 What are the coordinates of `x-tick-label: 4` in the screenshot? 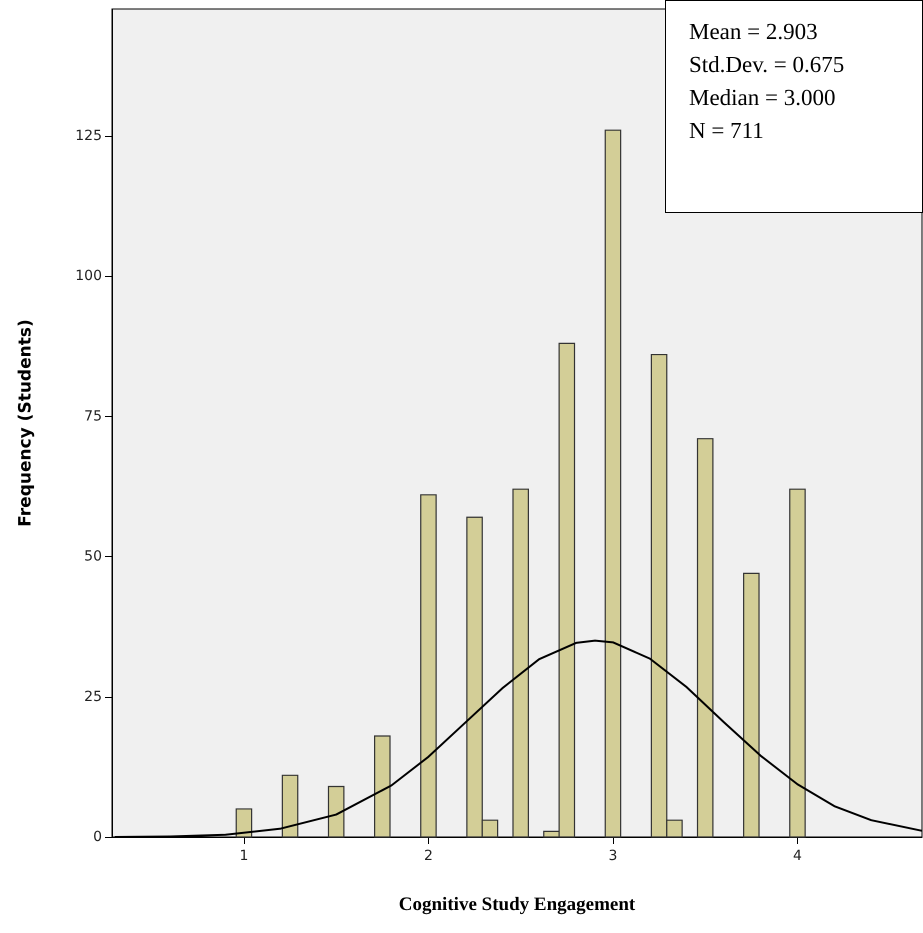 It's located at (797, 856).